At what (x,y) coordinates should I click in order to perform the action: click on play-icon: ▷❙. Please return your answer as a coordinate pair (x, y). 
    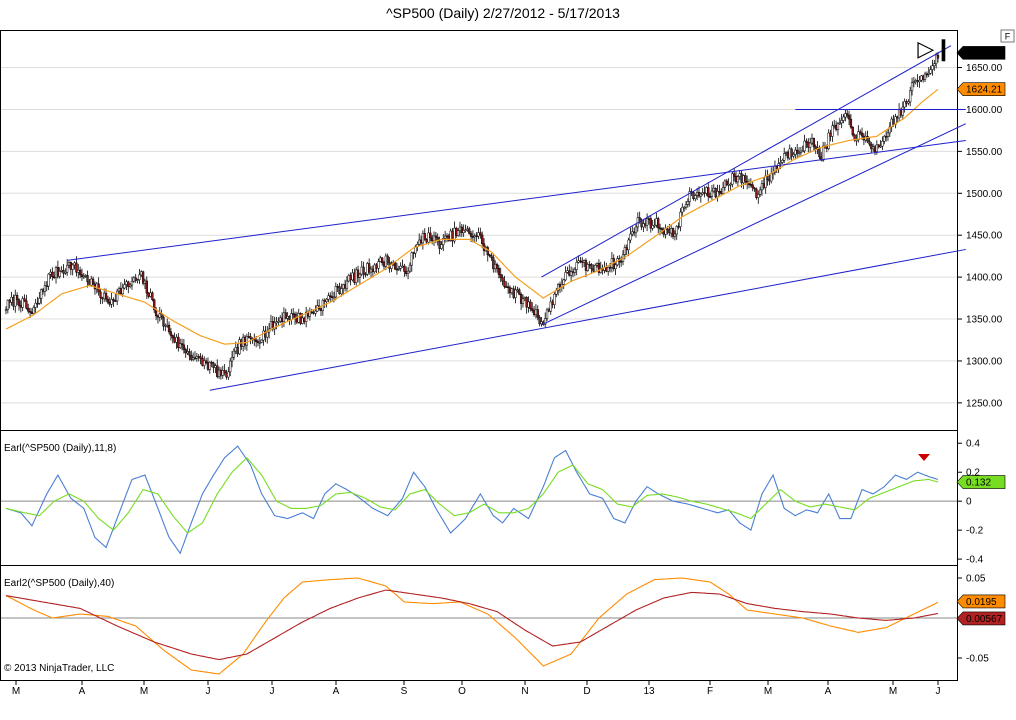
    Looking at the image, I should click on (934, 49).